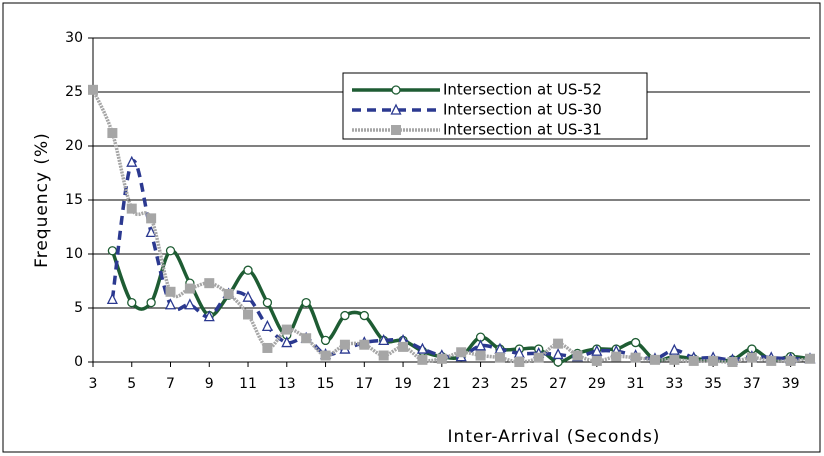 This screenshot has height=456, width=824. I want to click on x-tick-label: 27, so click(558, 384).